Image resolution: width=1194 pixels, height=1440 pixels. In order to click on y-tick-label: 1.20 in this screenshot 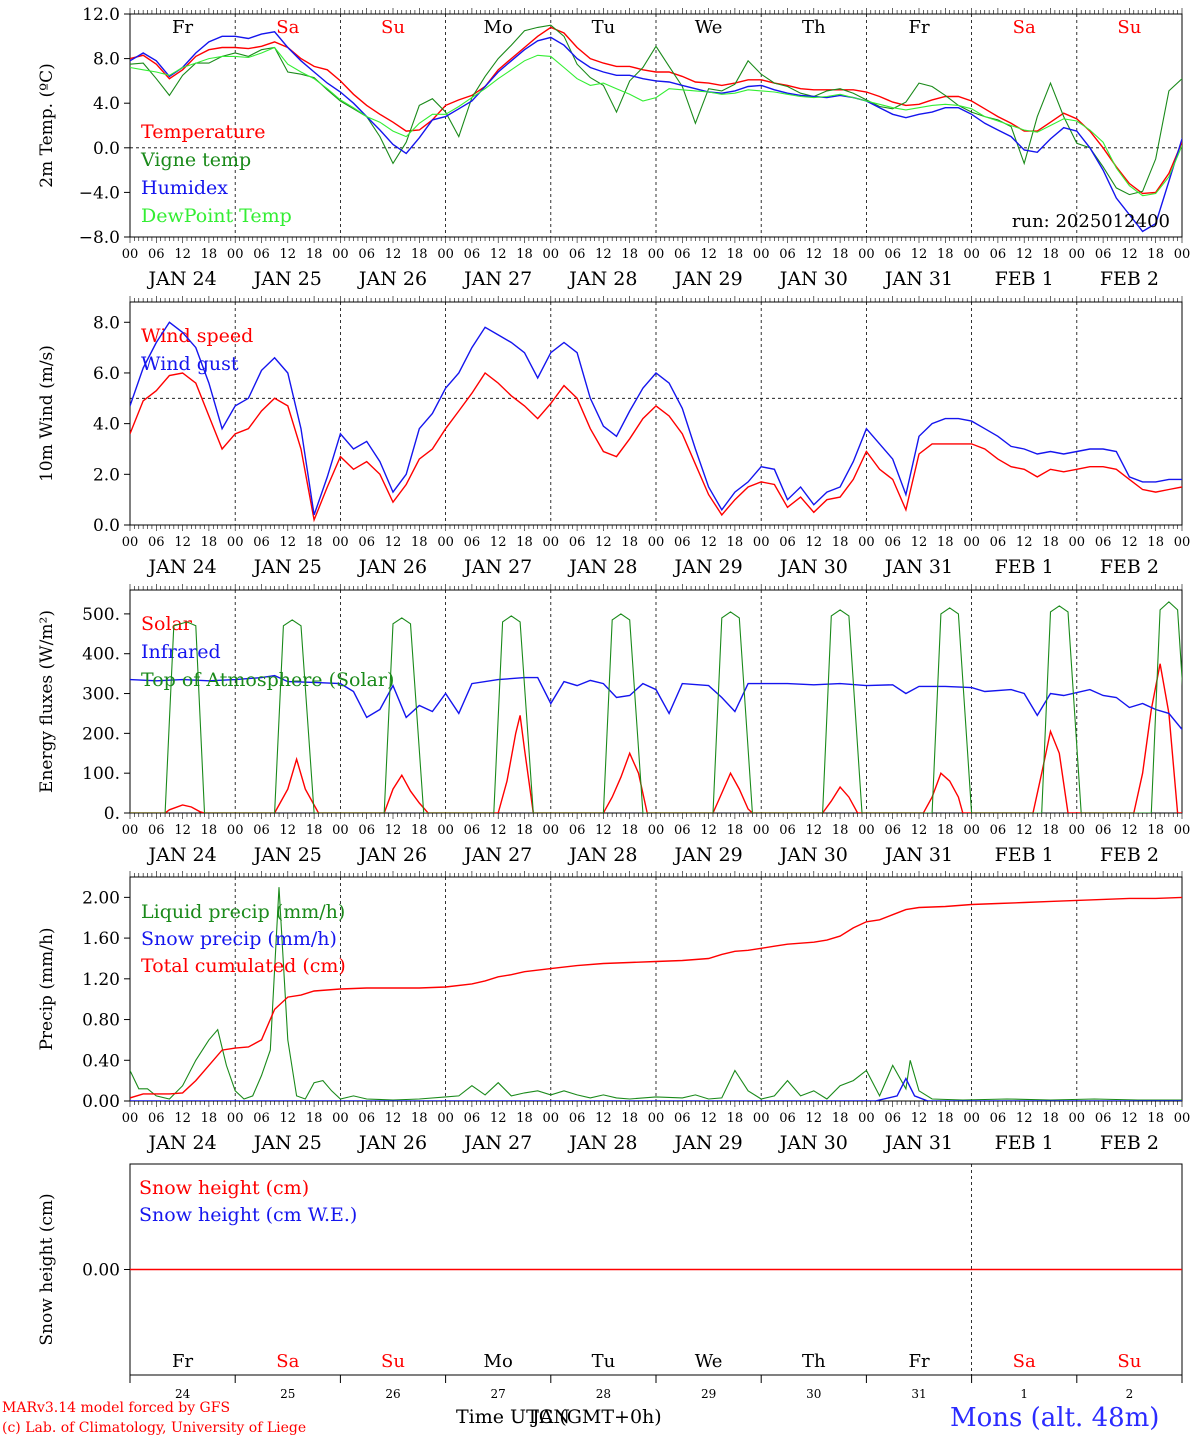, I will do `click(101, 980)`.